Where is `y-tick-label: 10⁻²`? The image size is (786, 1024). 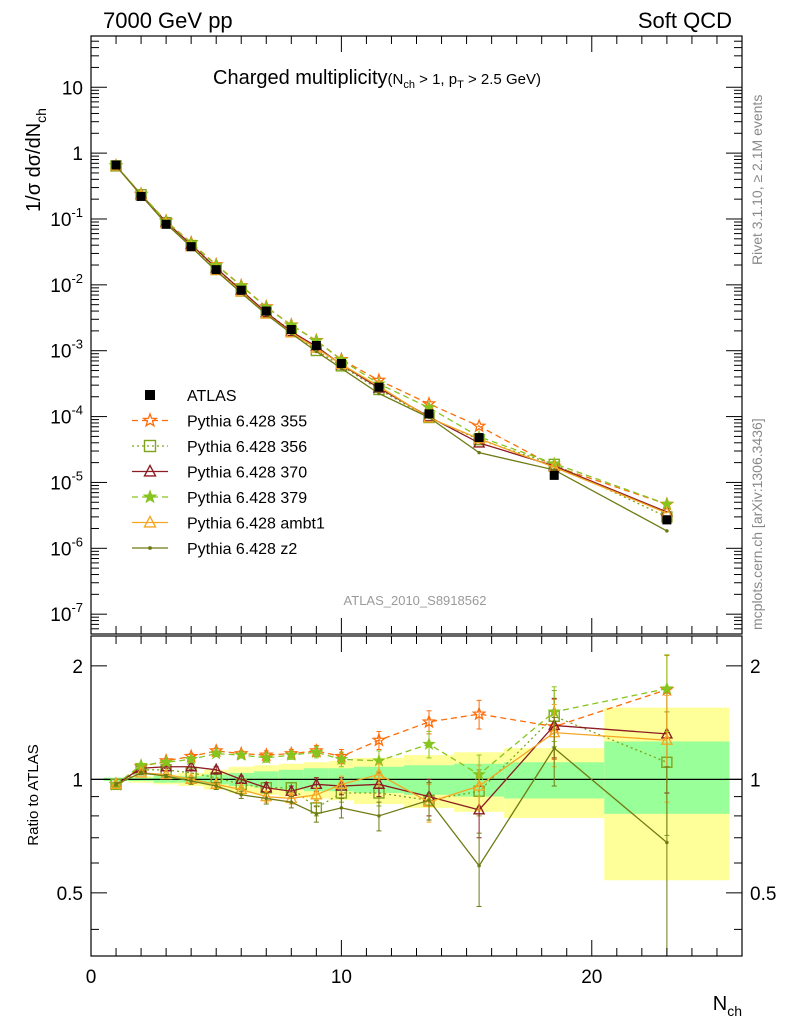 y-tick-label: 10⁻² is located at coordinates (66, 284).